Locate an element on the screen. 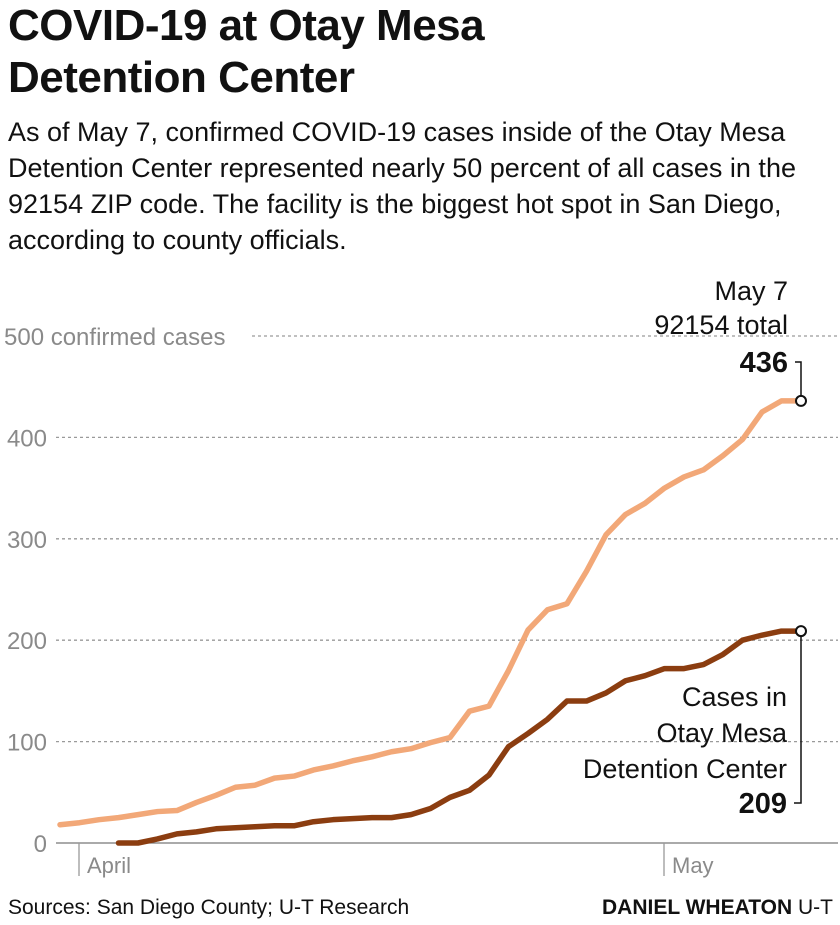 Image resolution: width=840 pixels, height=925 pixels. y-tick-label-300: 300 is located at coordinates (27, 540).